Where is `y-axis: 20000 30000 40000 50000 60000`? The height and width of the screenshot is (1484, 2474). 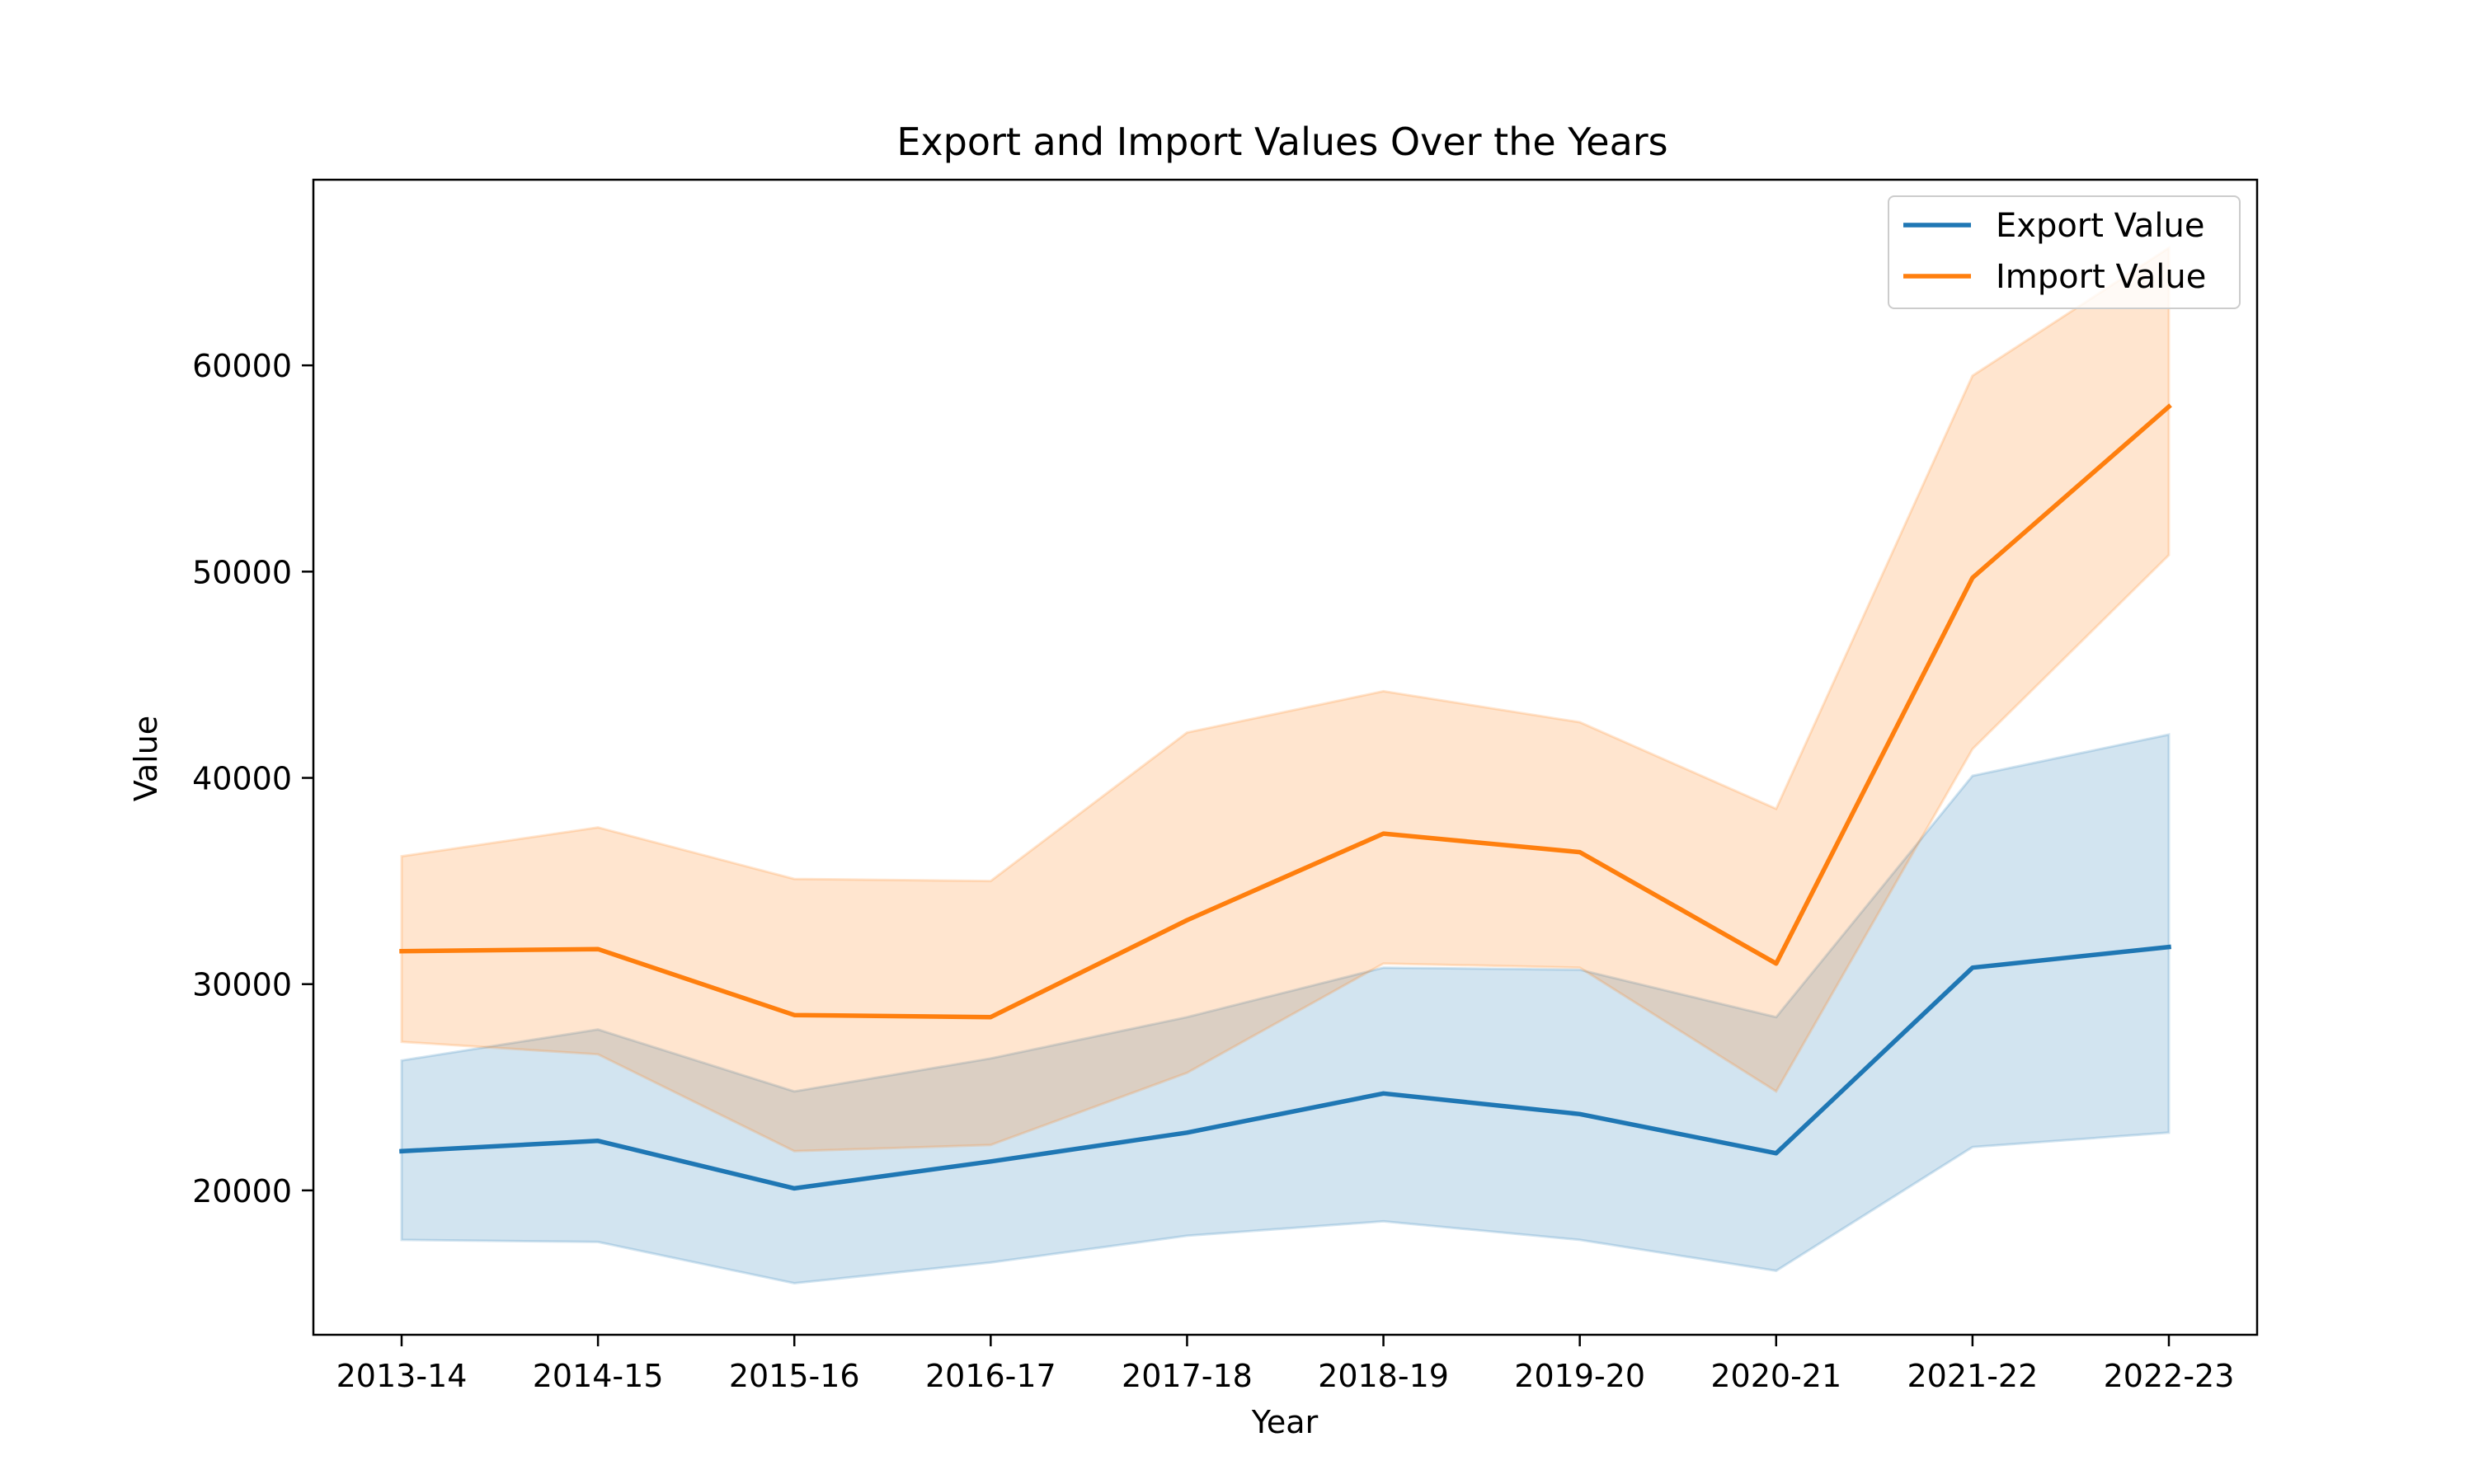 y-axis: 20000 30000 40000 50000 60000 is located at coordinates (252, 778).